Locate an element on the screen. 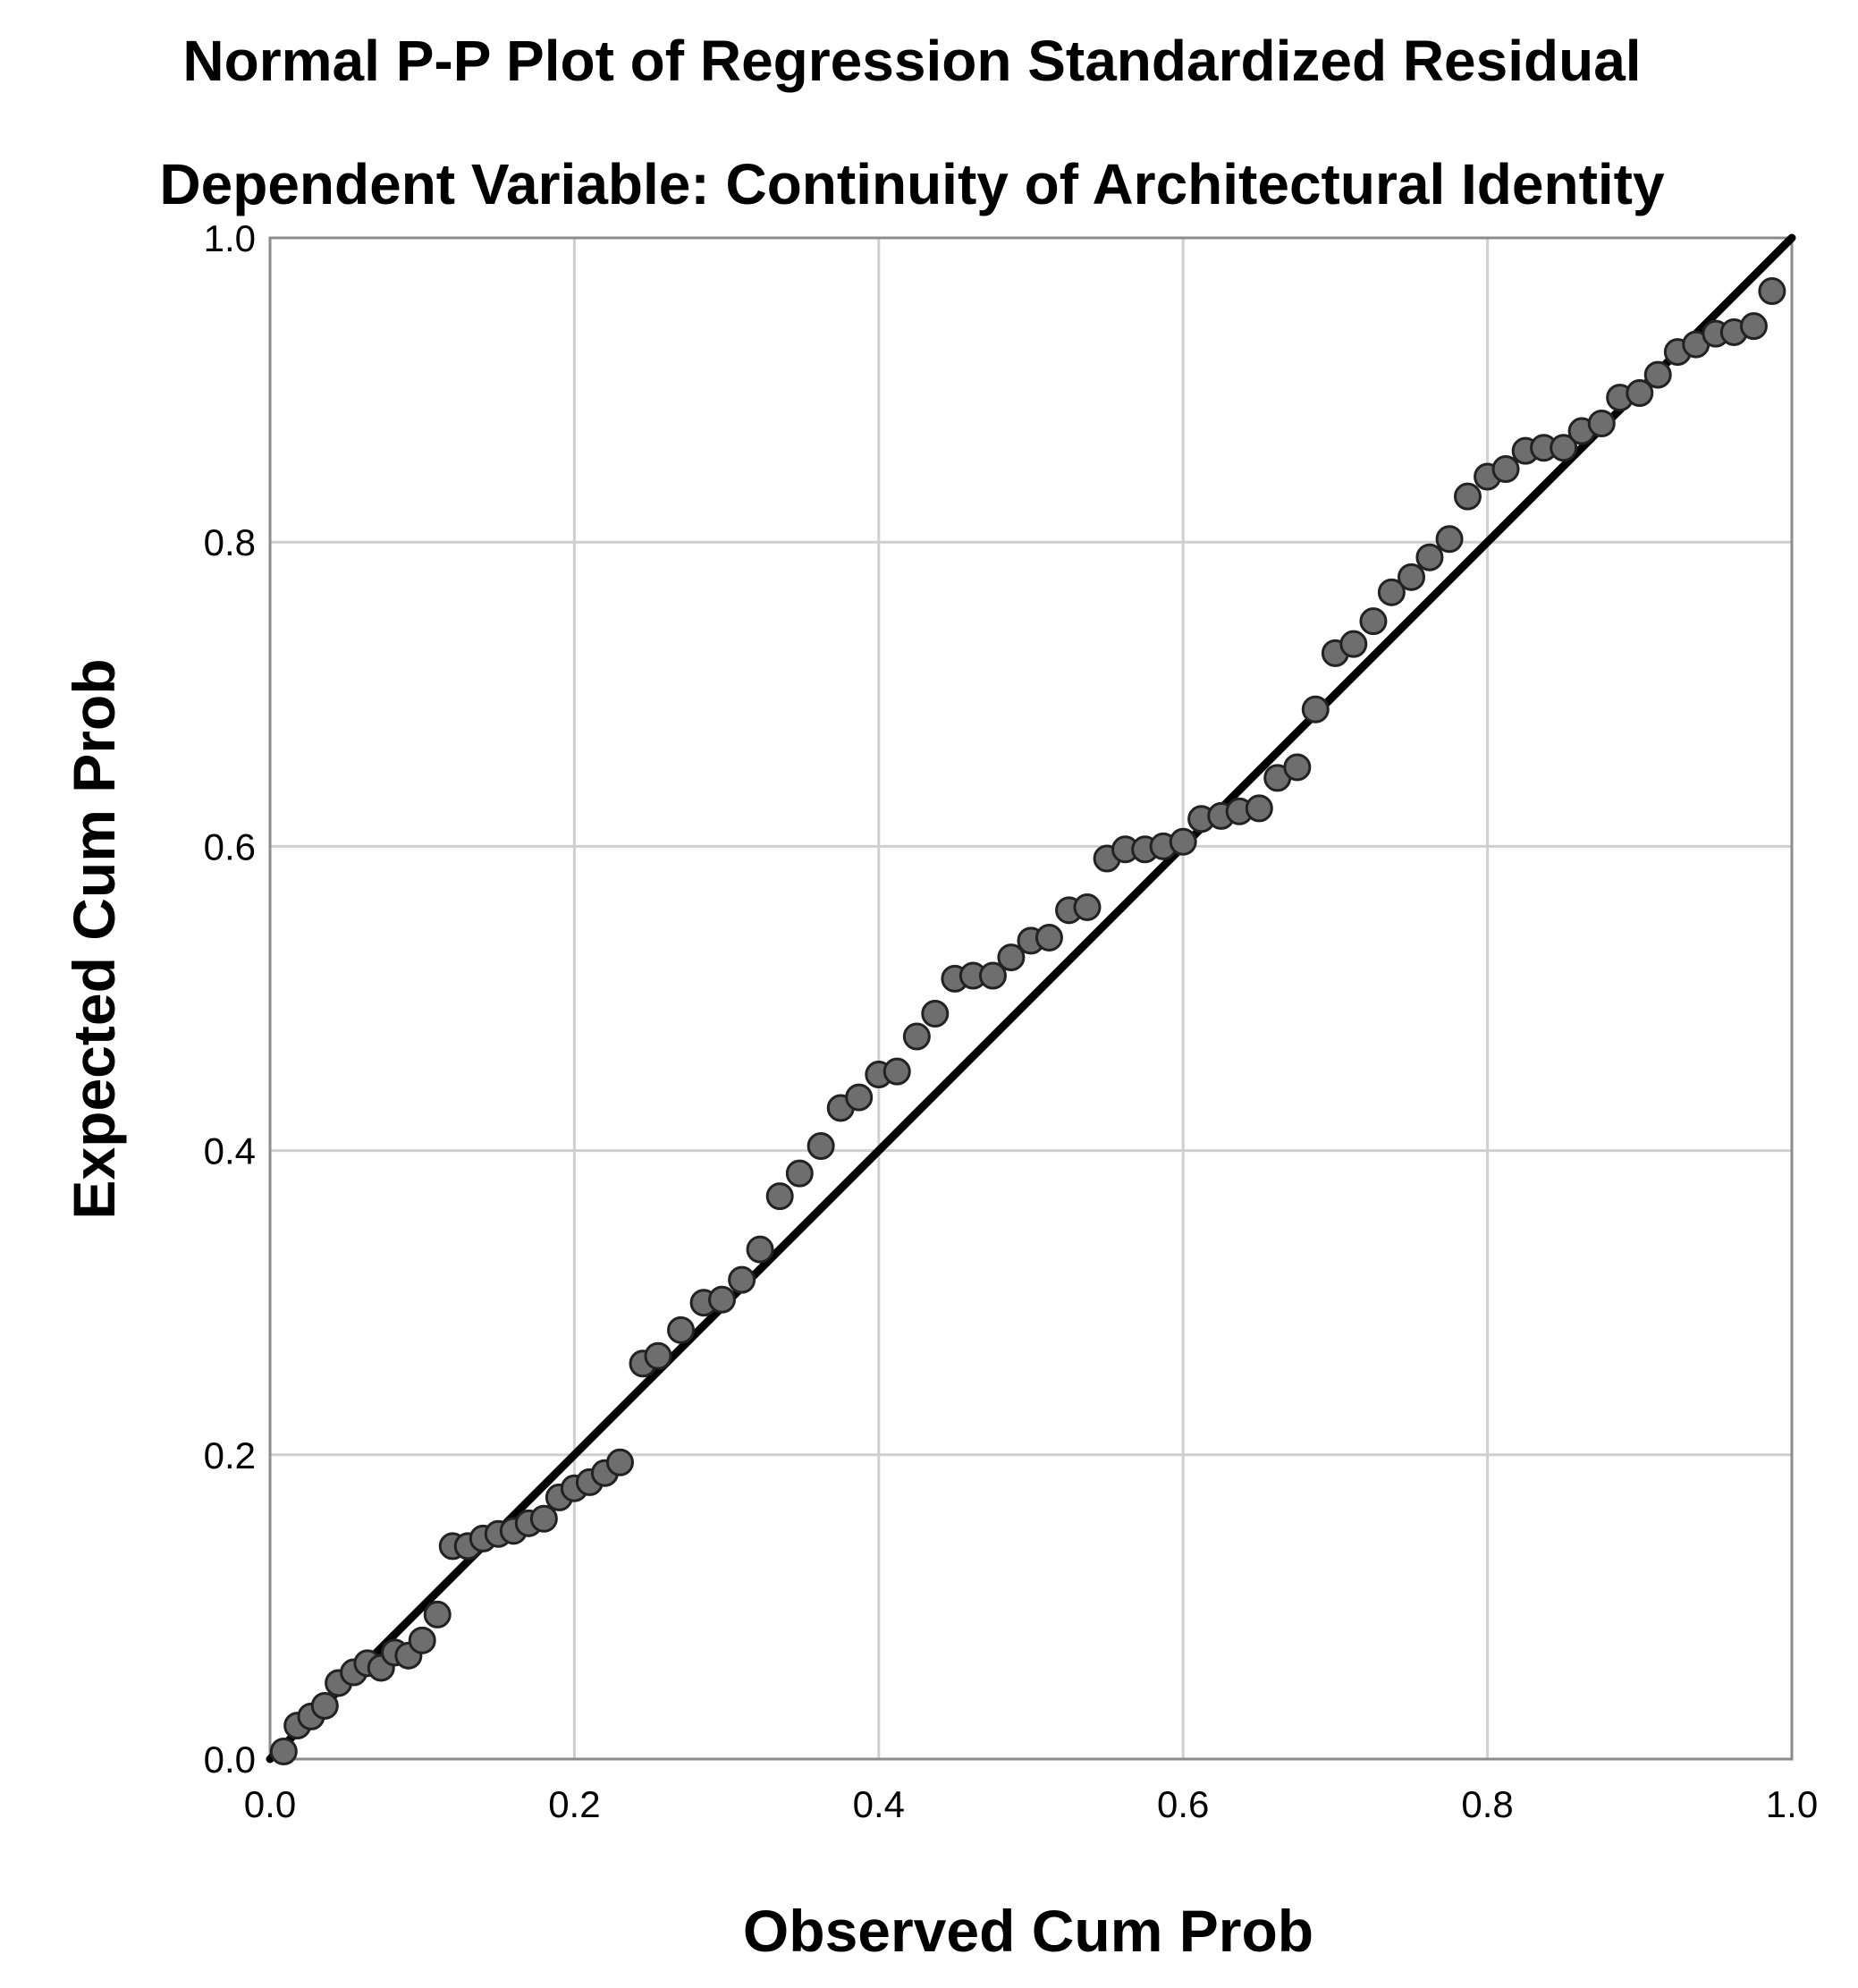  x-tick-label: 0.6 is located at coordinates (1183, 1804).